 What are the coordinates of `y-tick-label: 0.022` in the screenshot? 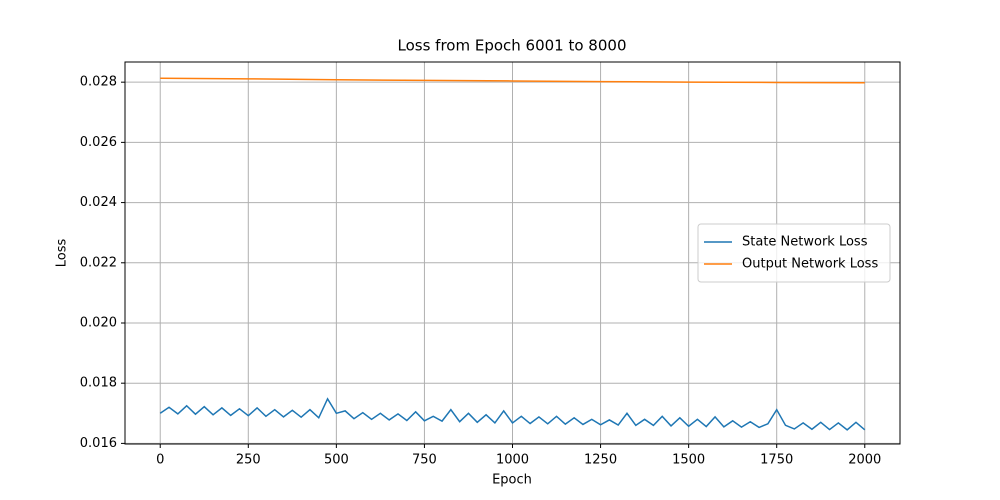 It's located at (98, 262).